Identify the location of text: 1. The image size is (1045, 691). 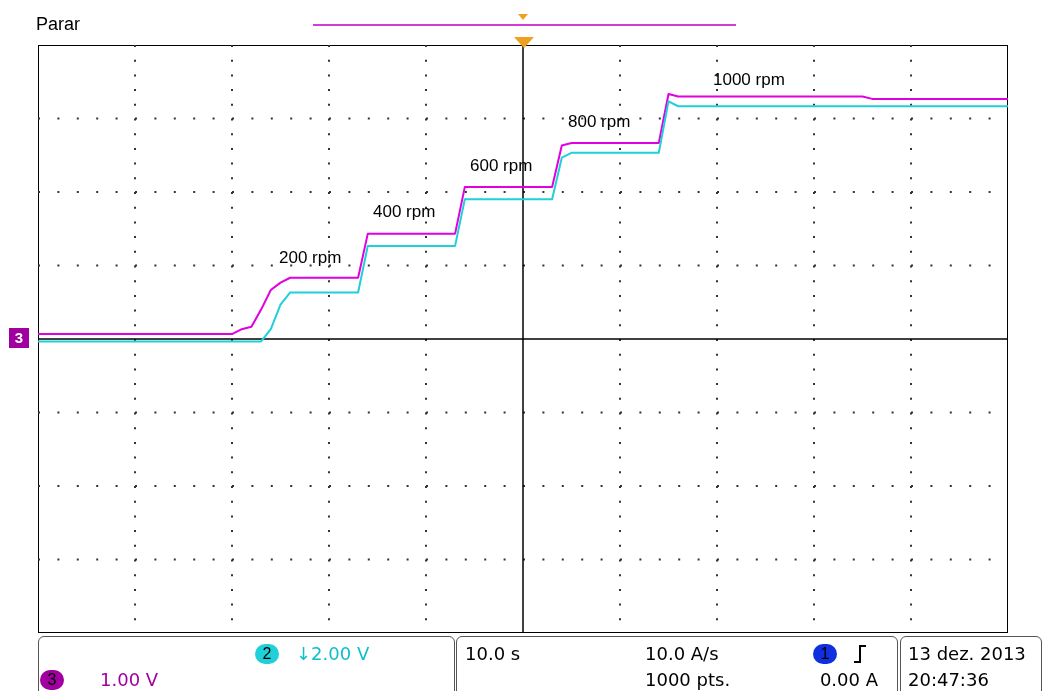
(825, 654).